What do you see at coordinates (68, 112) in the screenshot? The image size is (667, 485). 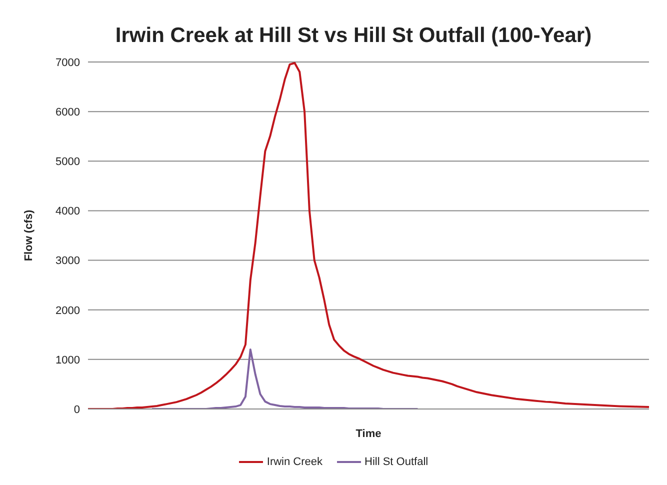 I see `y-tick-label: 6000` at bounding box center [68, 112].